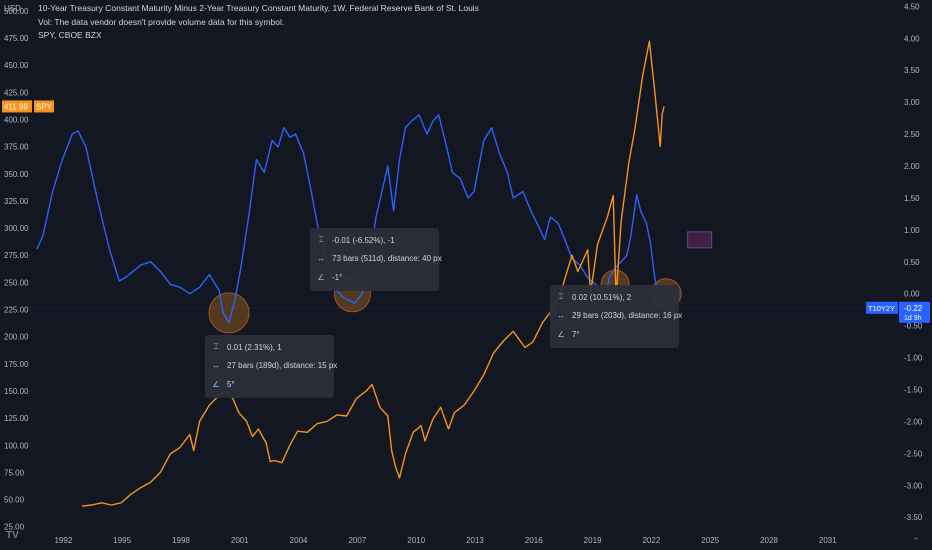 The width and height of the screenshot is (932, 550). Describe the element at coordinates (913, 390) in the screenshot. I see `right-tick-label: -1.50` at that location.